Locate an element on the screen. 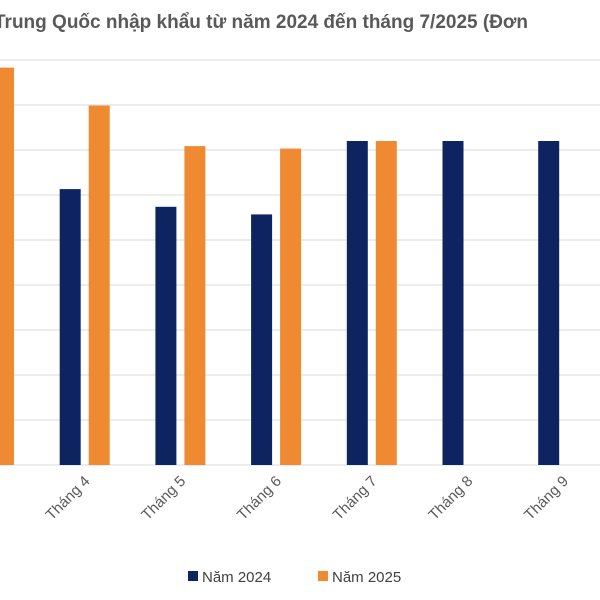 This screenshot has height=600, width=600. x-tick-label: Tháng 6 is located at coordinates (259, 498).